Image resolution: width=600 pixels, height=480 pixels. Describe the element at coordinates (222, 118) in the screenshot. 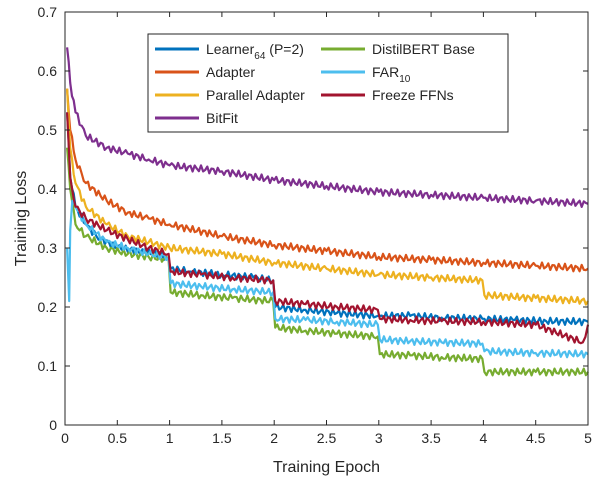

I see `legend-label: BitFit` at that location.